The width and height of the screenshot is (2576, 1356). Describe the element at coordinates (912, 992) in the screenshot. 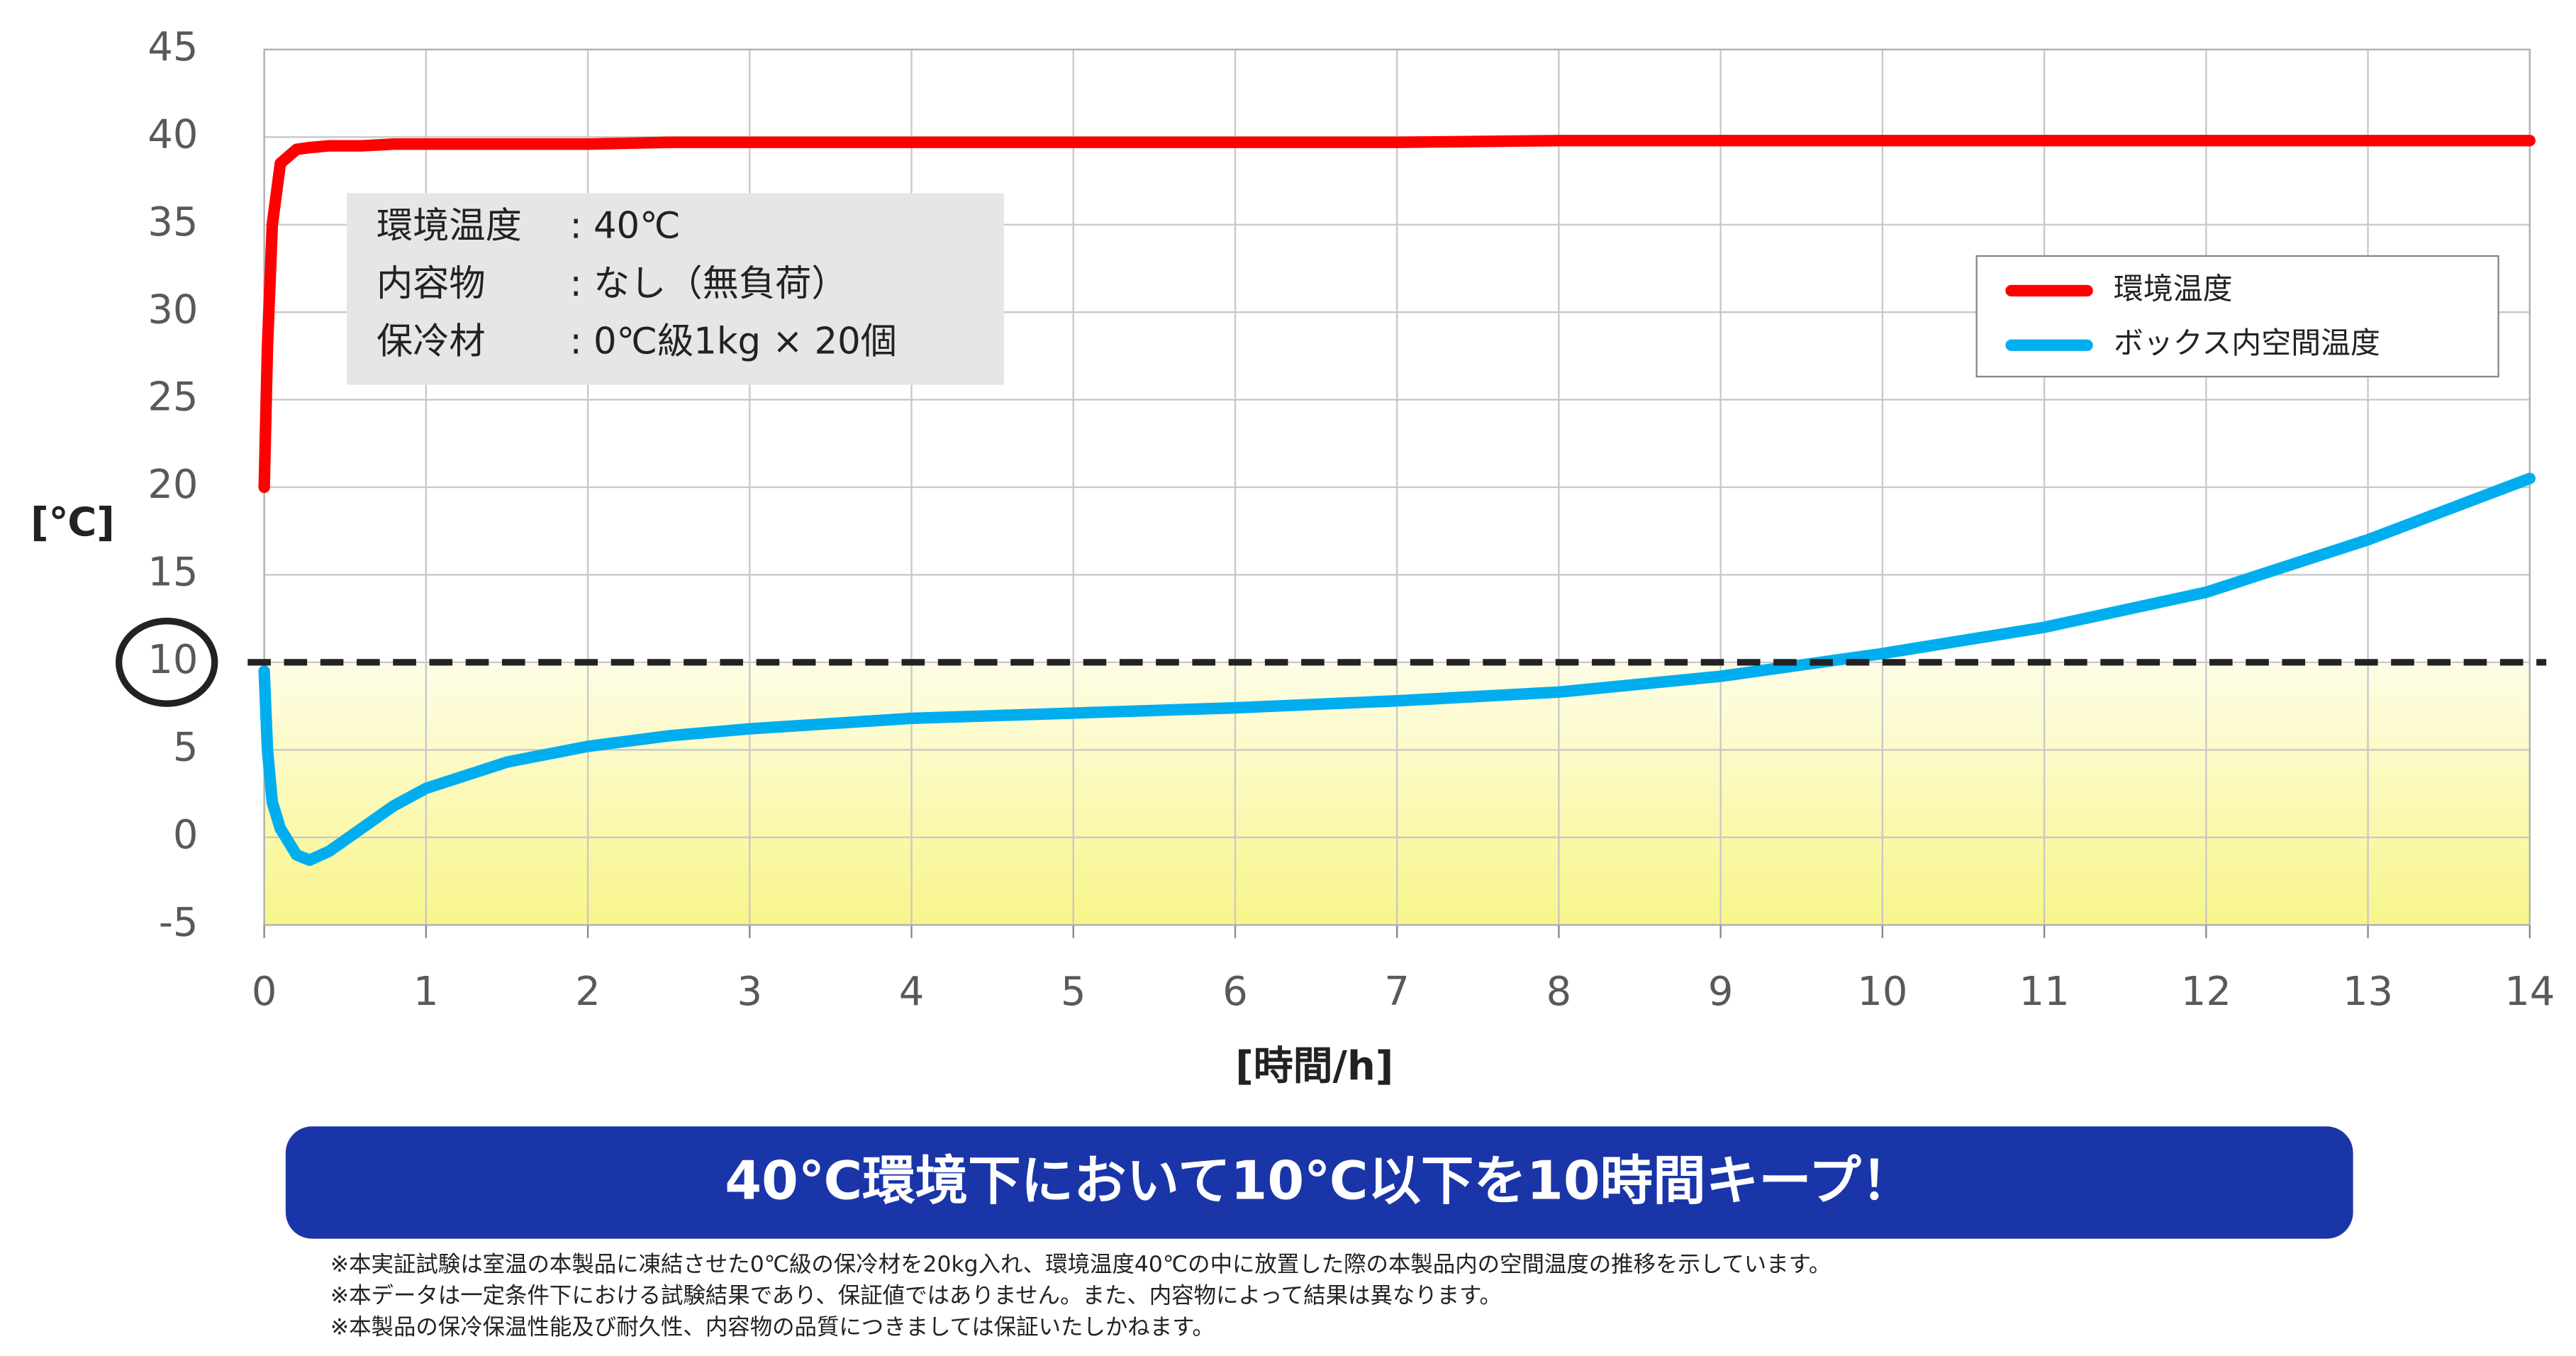

I see `x-tick-label: 4` at that location.